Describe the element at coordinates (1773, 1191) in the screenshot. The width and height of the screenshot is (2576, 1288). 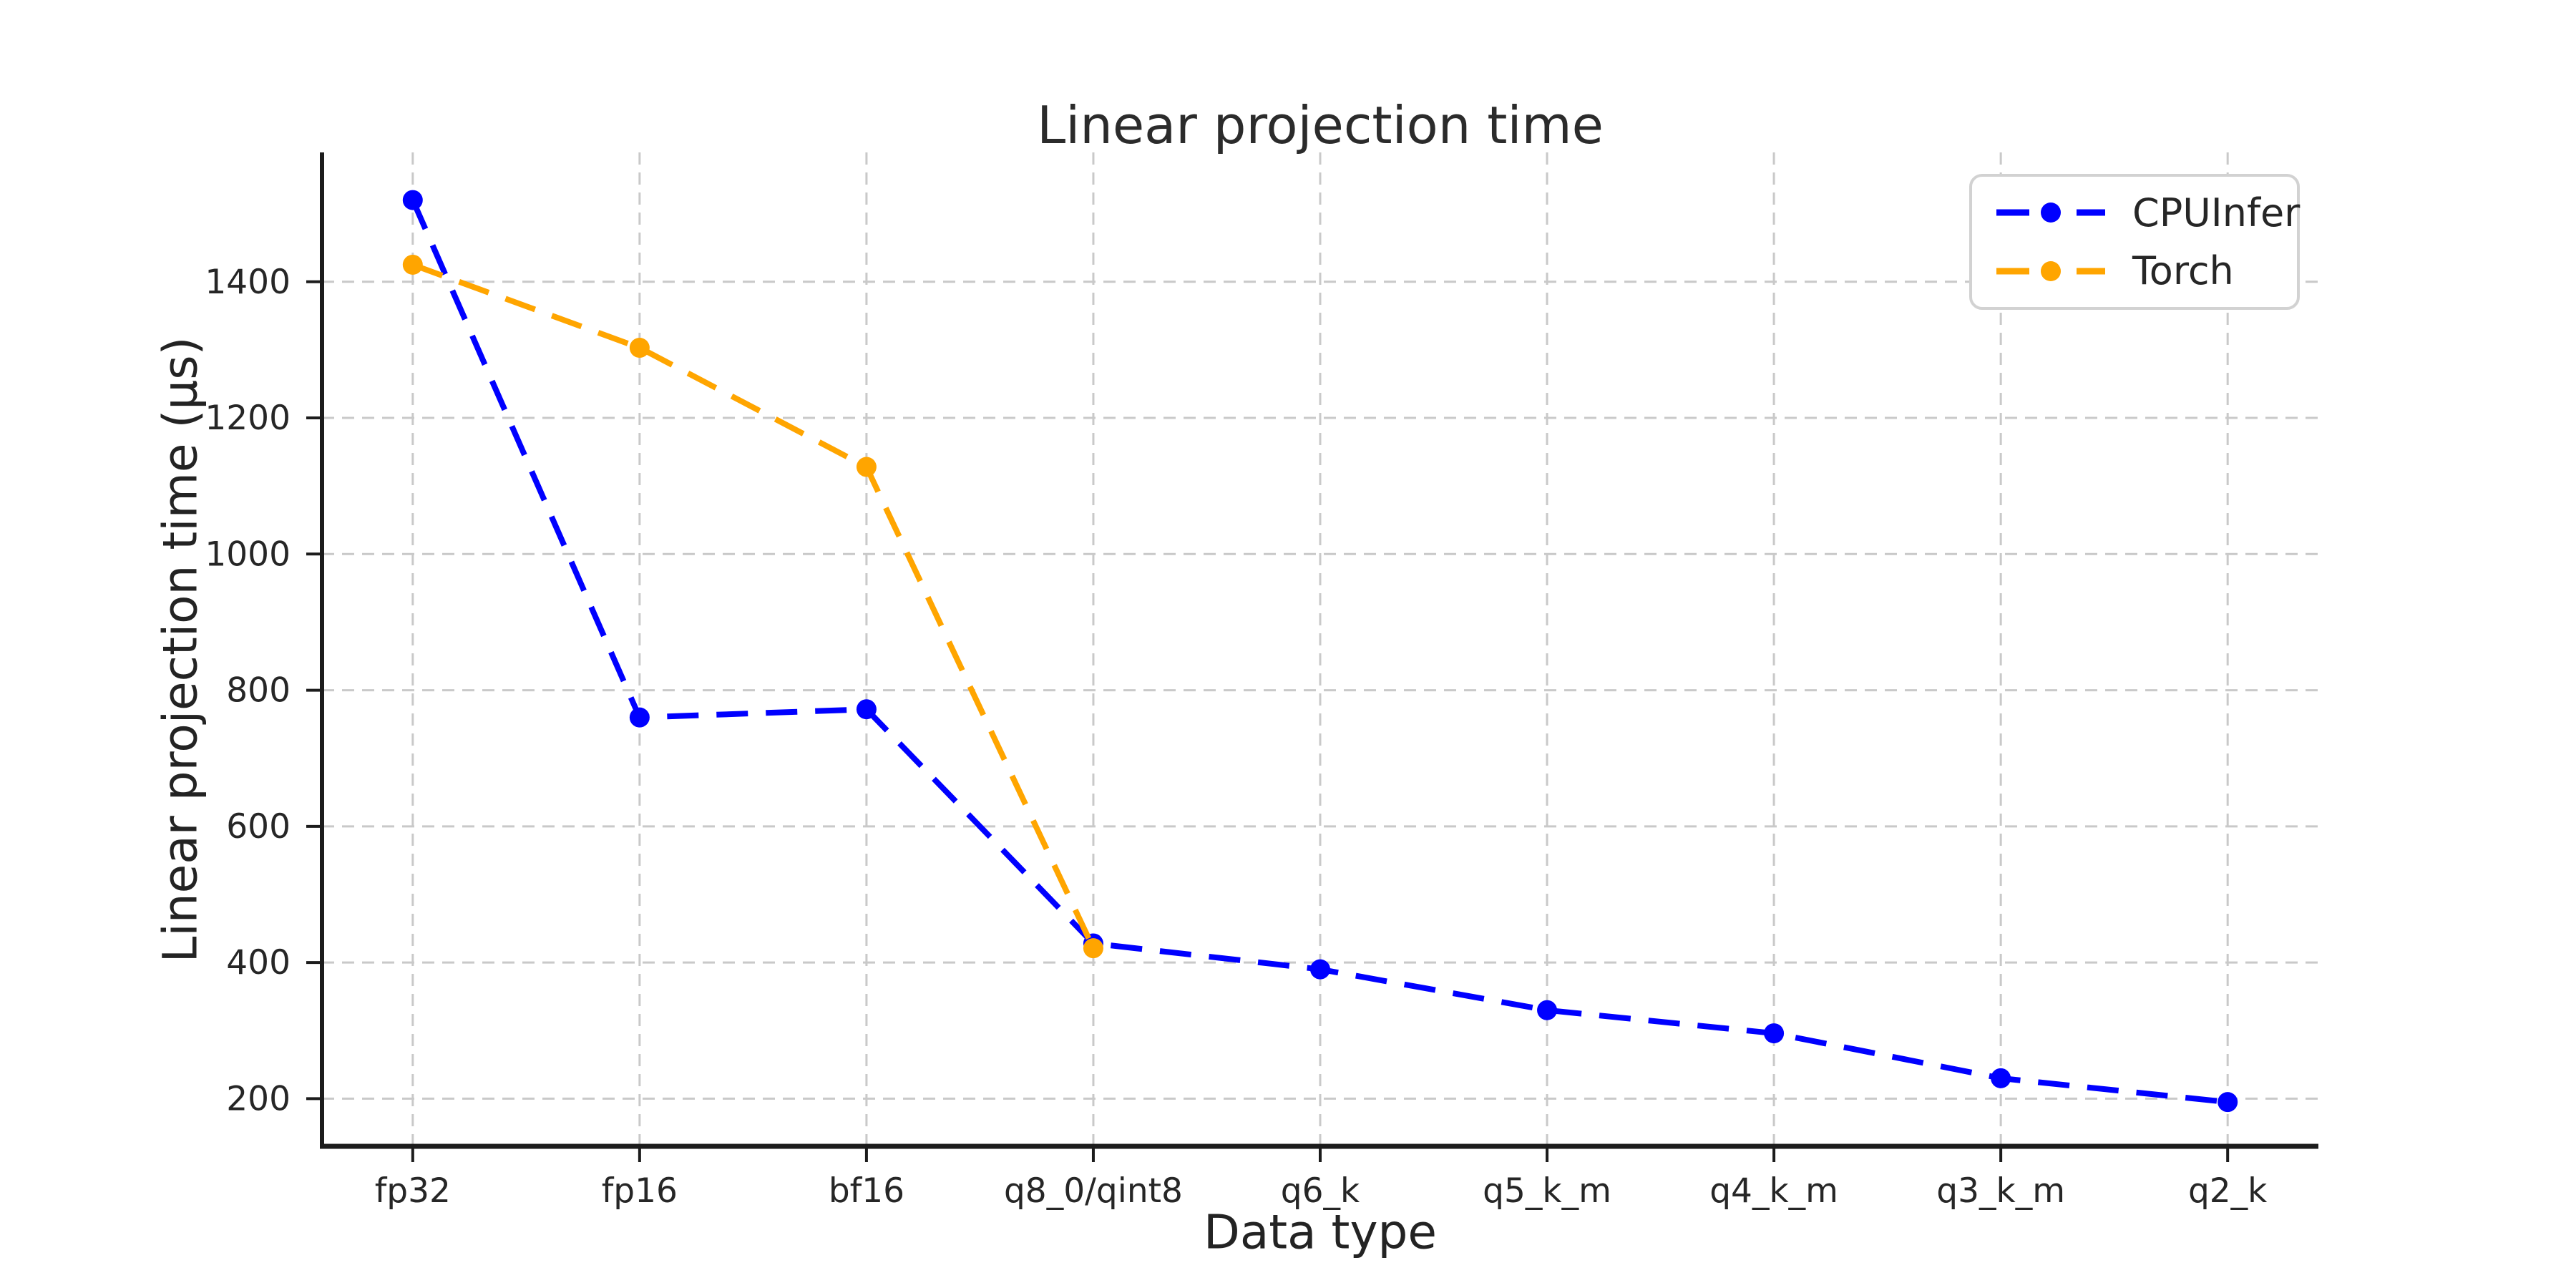
I see `x-tick-label: q4_k_m` at that location.